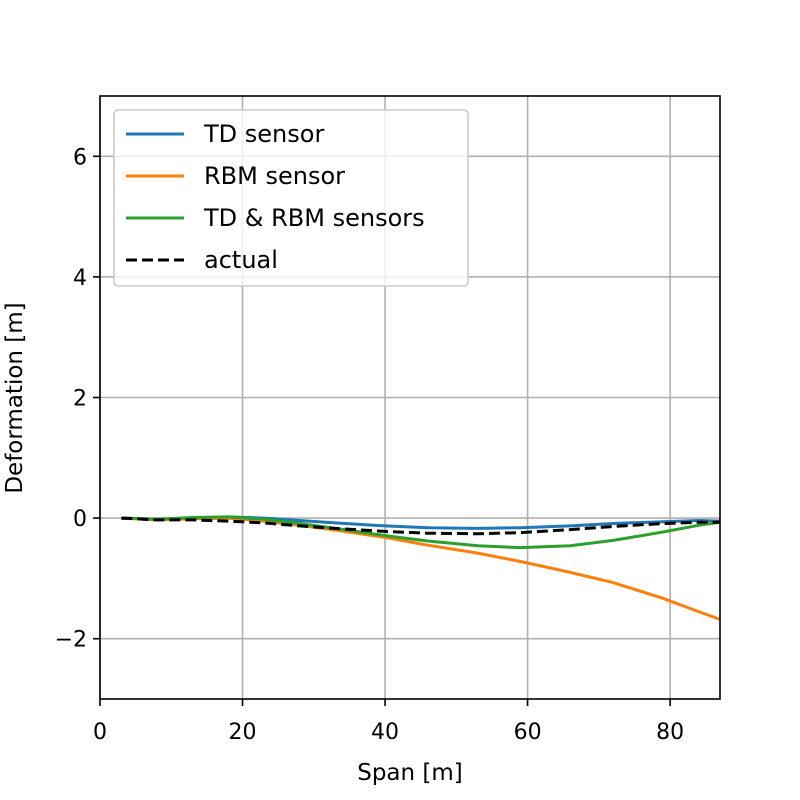  Describe the element at coordinates (670, 732) in the screenshot. I see `x-tick-label: 80` at that location.